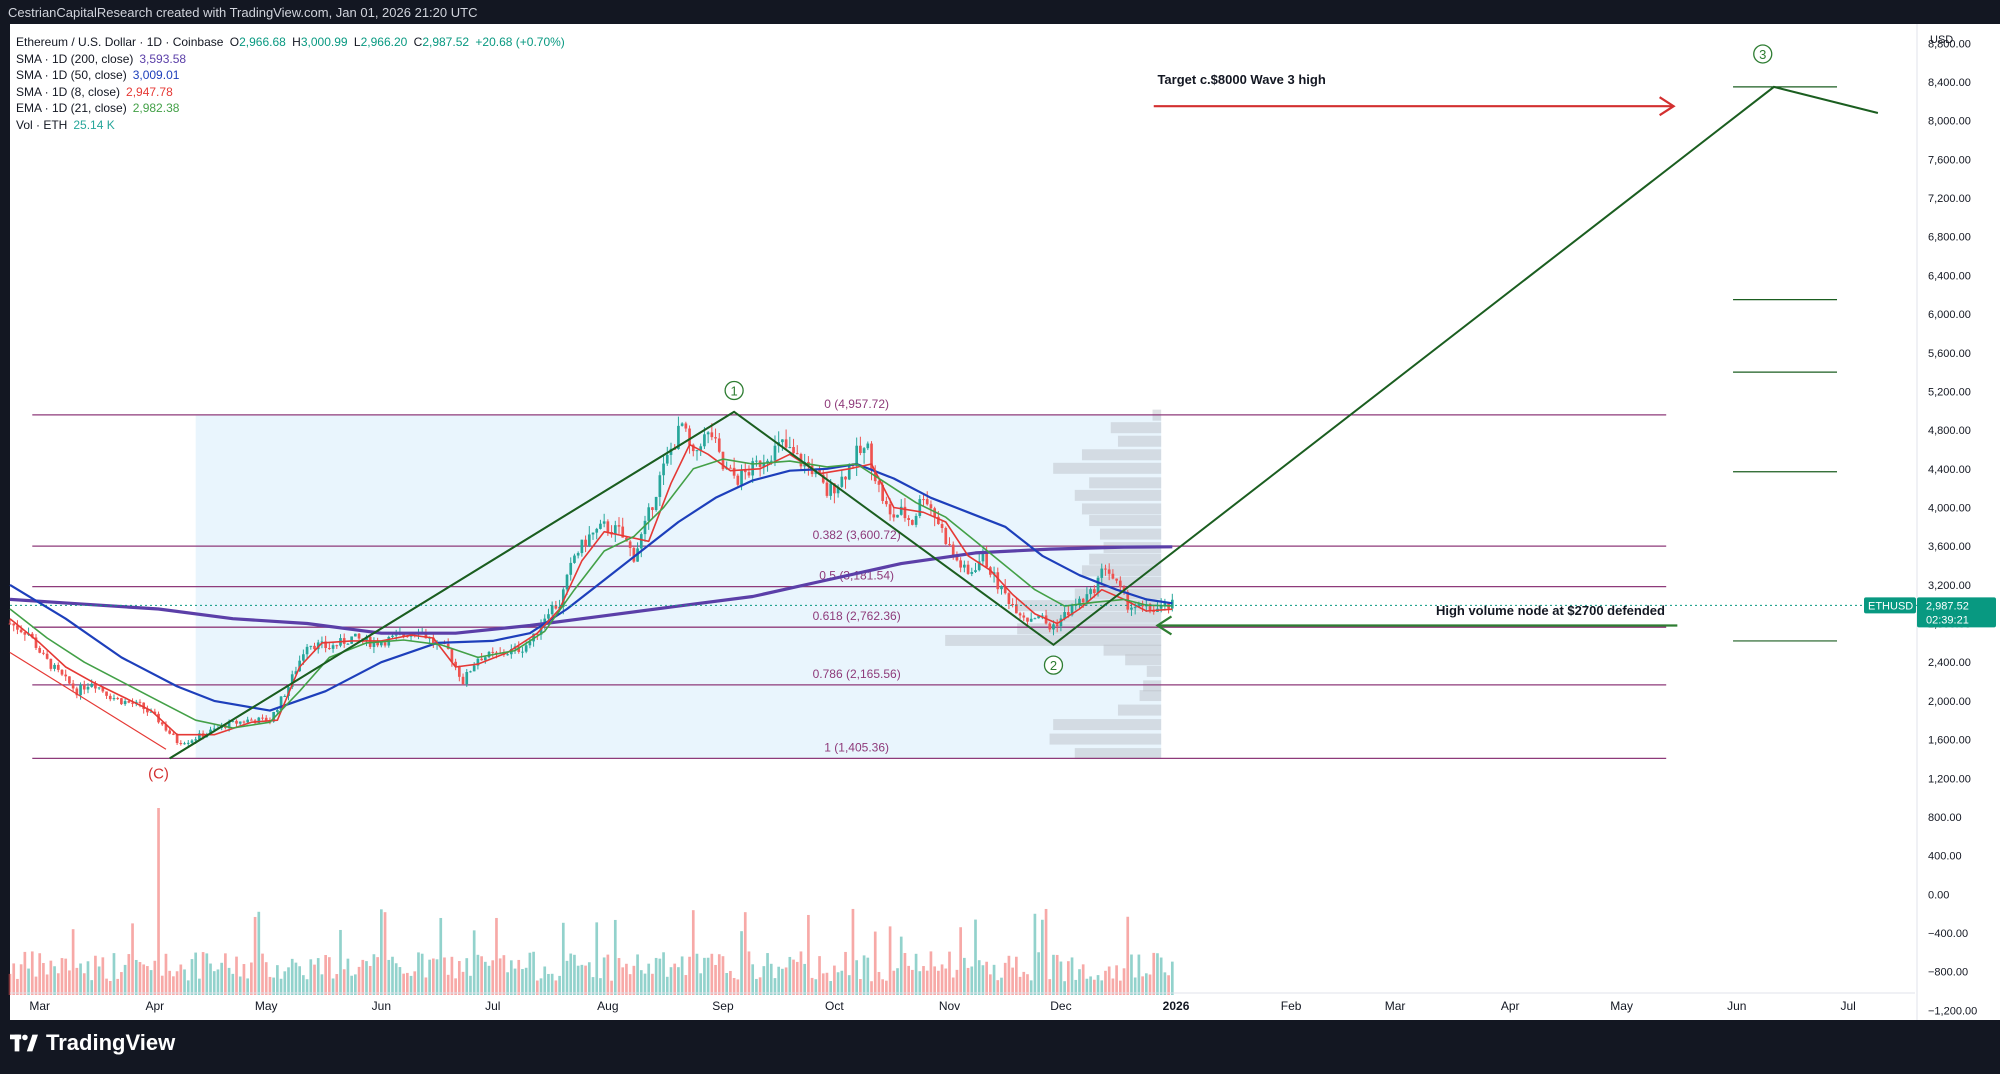  Describe the element at coordinates (1890, 605) in the screenshot. I see `symbol-tag` at that location.